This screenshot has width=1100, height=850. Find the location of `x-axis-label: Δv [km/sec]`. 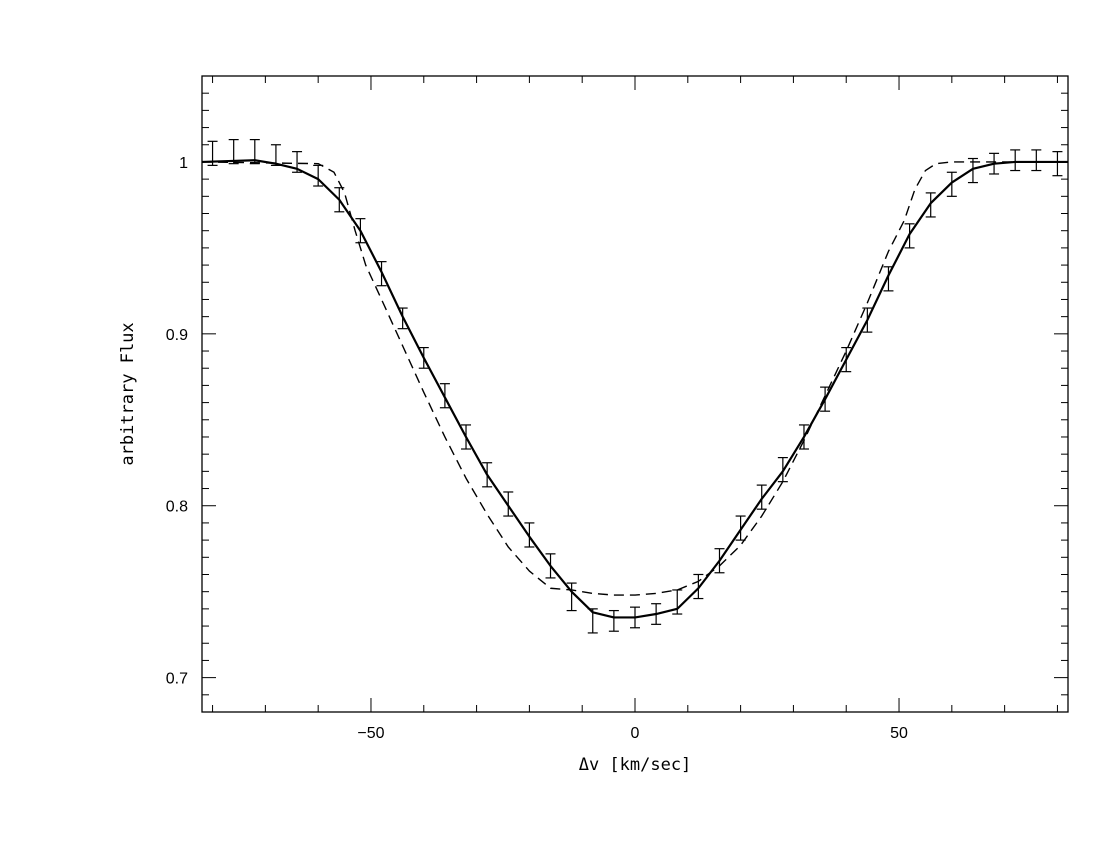

x-axis-label: Δv [km/sec] is located at coordinates (635, 765).